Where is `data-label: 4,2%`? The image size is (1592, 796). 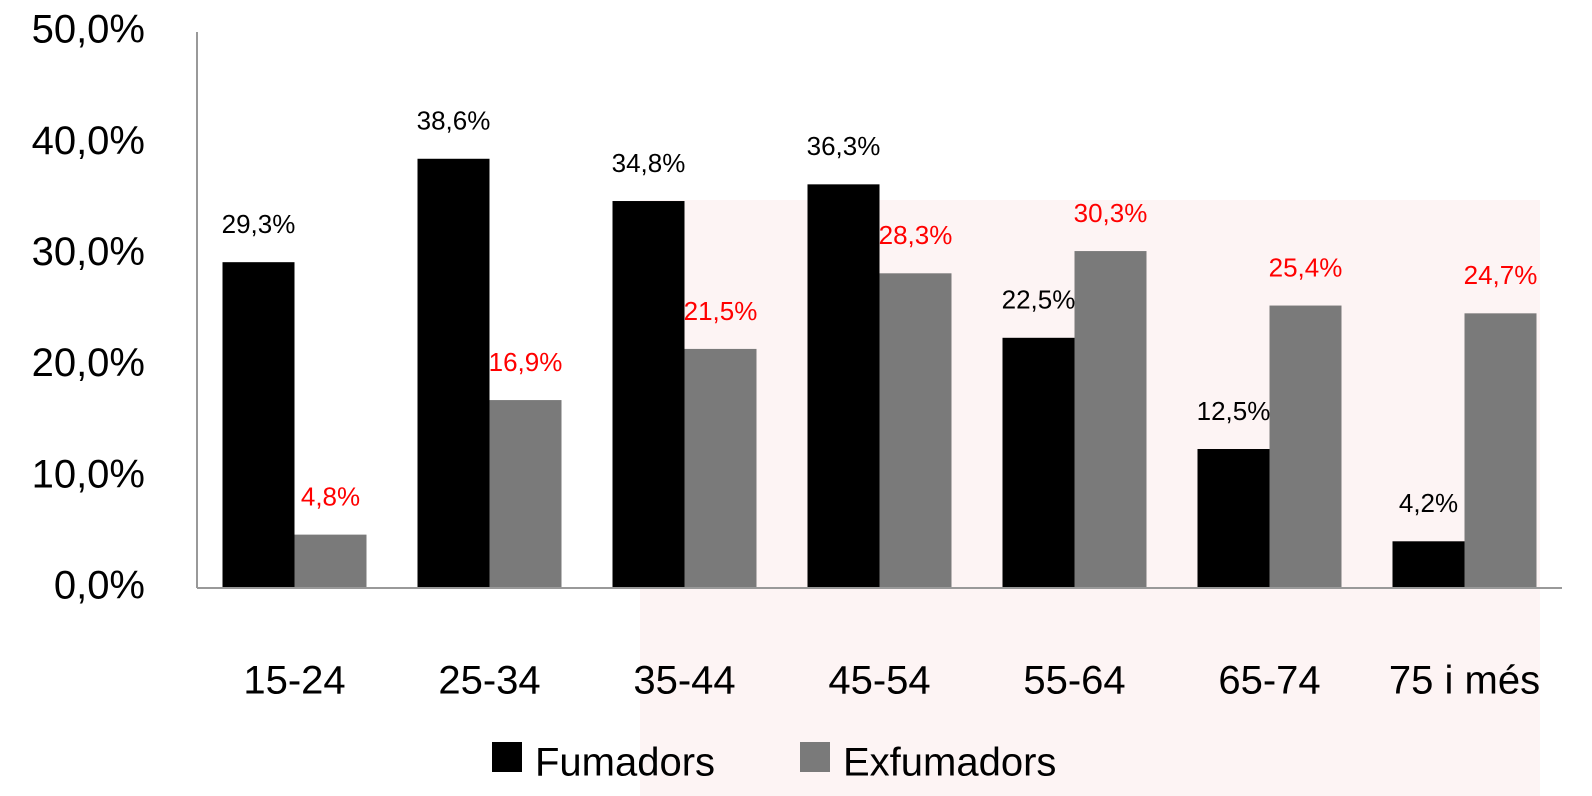
data-label: 4,2% is located at coordinates (1428, 503).